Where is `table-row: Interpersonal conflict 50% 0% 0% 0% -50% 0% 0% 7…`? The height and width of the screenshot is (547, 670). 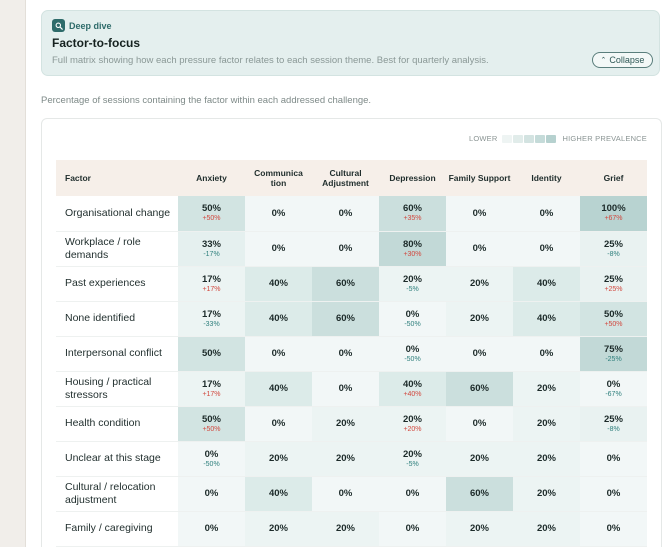 table-row: Interpersonal conflict 50% 0% 0% 0% -50% 0% 0% 7… is located at coordinates (351, 354).